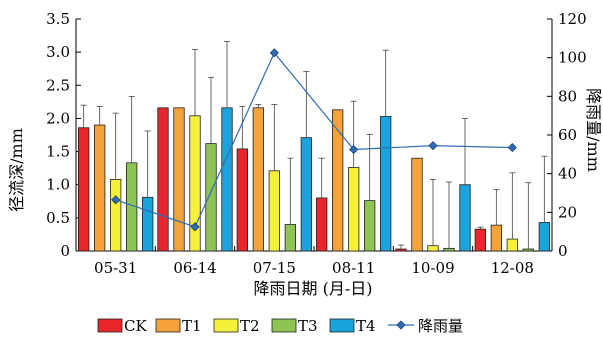 Image resolution: width=603 pixels, height=345 pixels. What do you see at coordinates (58, 85) in the screenshot?
I see `left-tick-label: 2.5` at bounding box center [58, 85].